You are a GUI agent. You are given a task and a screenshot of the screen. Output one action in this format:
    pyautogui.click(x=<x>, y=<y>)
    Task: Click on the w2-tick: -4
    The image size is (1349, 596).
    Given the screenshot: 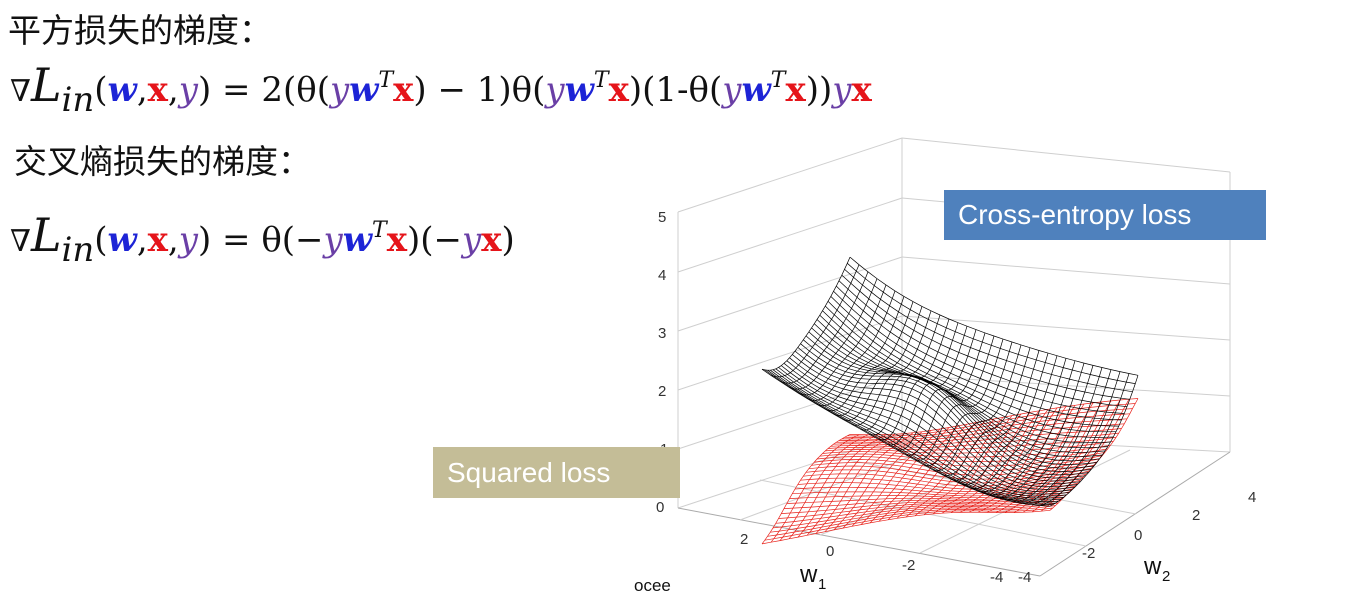 What is the action you would take?
    pyautogui.click(x=1024, y=577)
    